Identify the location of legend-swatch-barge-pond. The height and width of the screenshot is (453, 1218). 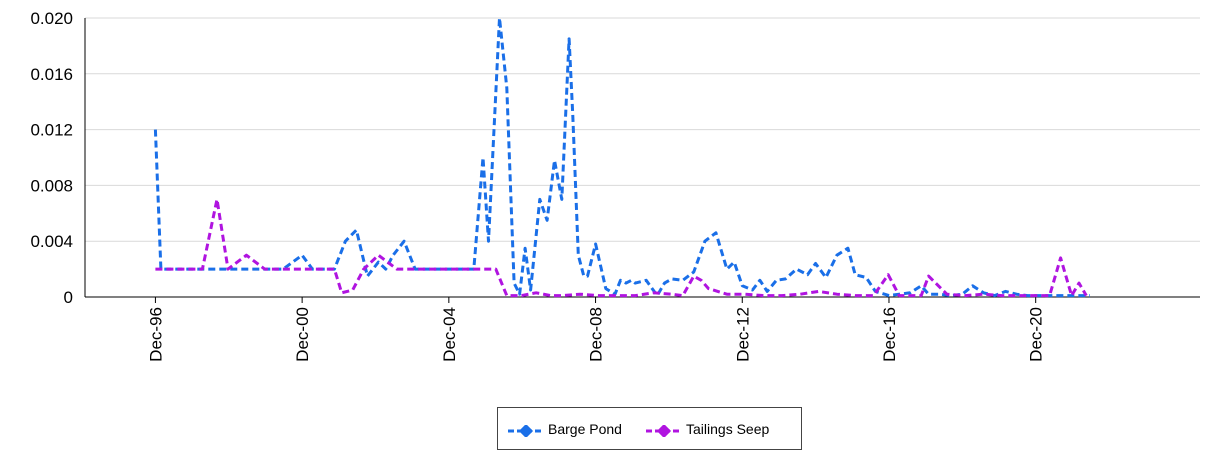
(526, 431).